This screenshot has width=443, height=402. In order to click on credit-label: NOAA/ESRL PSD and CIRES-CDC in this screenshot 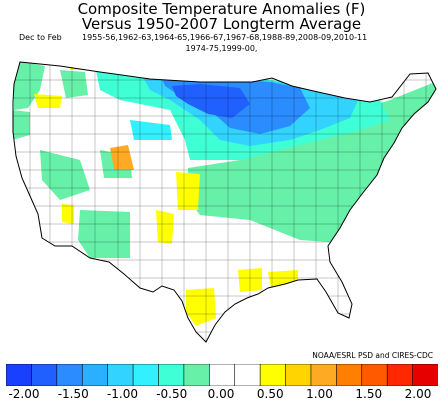, I will do `click(372, 355)`.